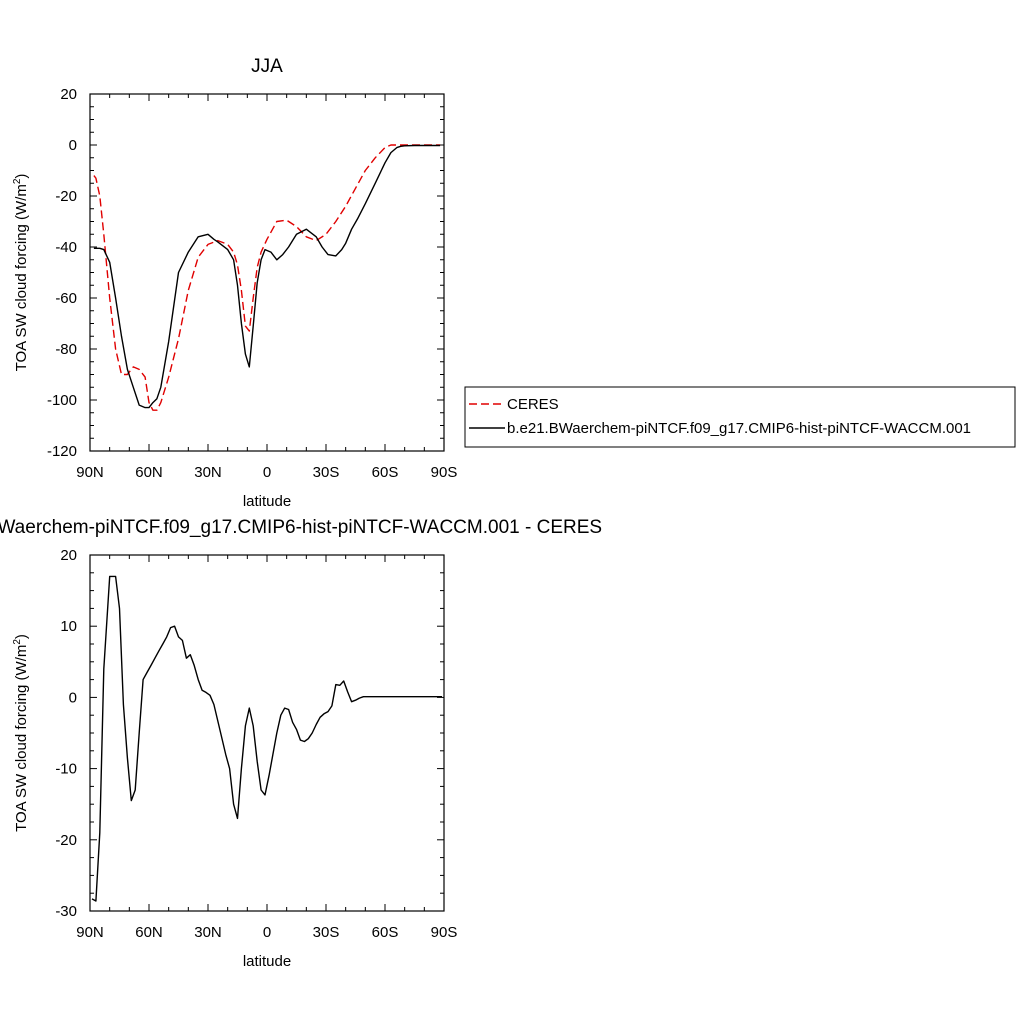  What do you see at coordinates (66, 911) in the screenshot?
I see `y-tick-label: -30` at bounding box center [66, 911].